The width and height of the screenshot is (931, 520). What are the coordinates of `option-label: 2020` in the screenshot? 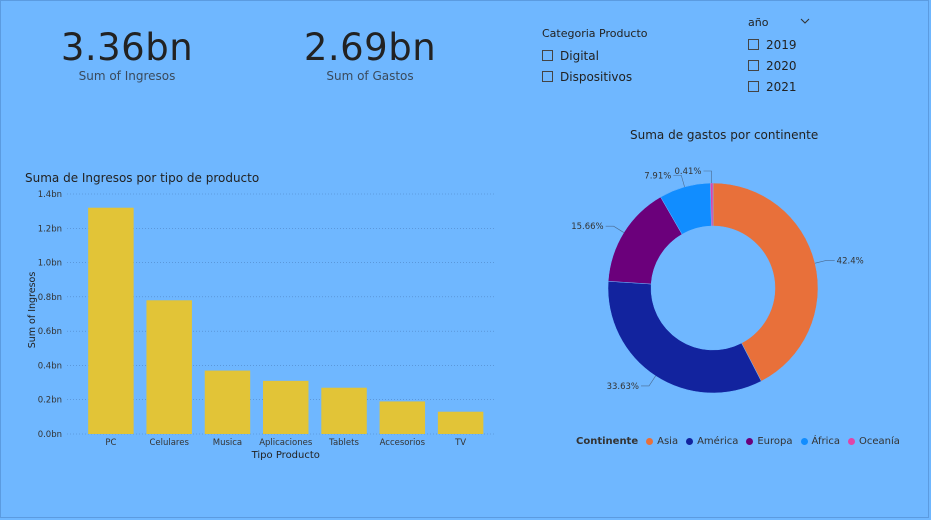 It's located at (781, 65).